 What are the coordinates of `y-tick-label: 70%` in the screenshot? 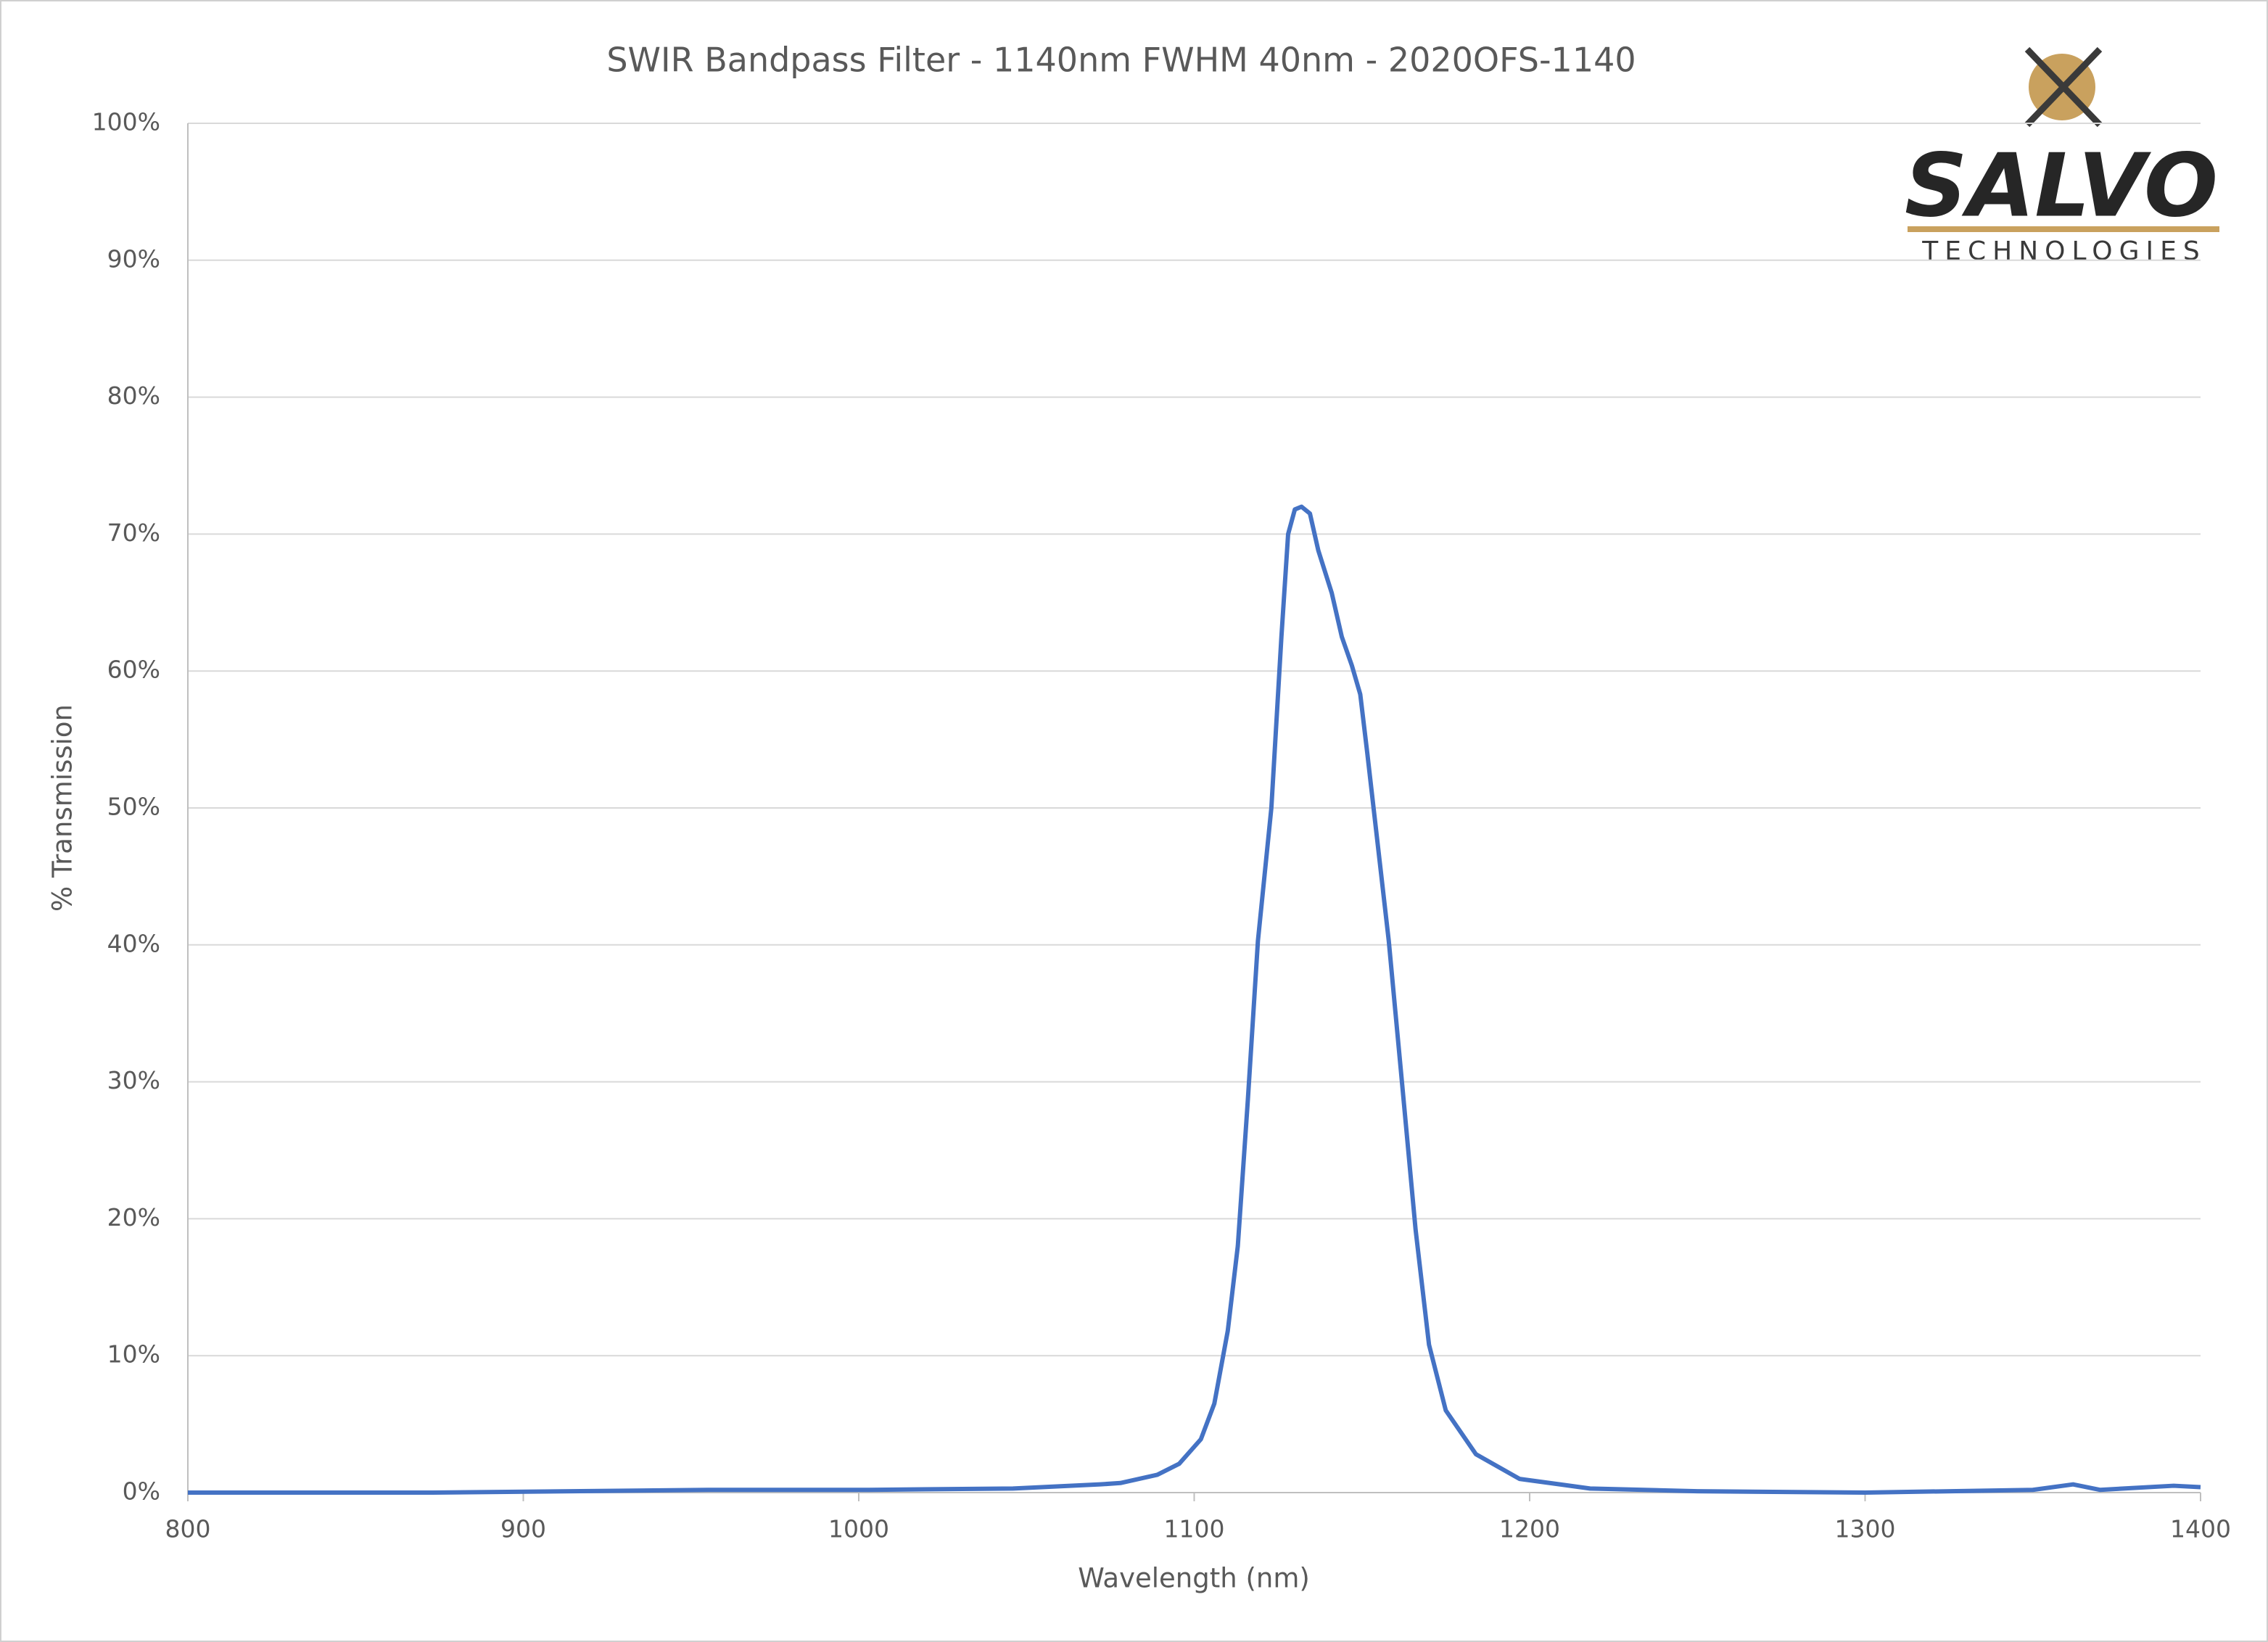 It's located at (133, 533).